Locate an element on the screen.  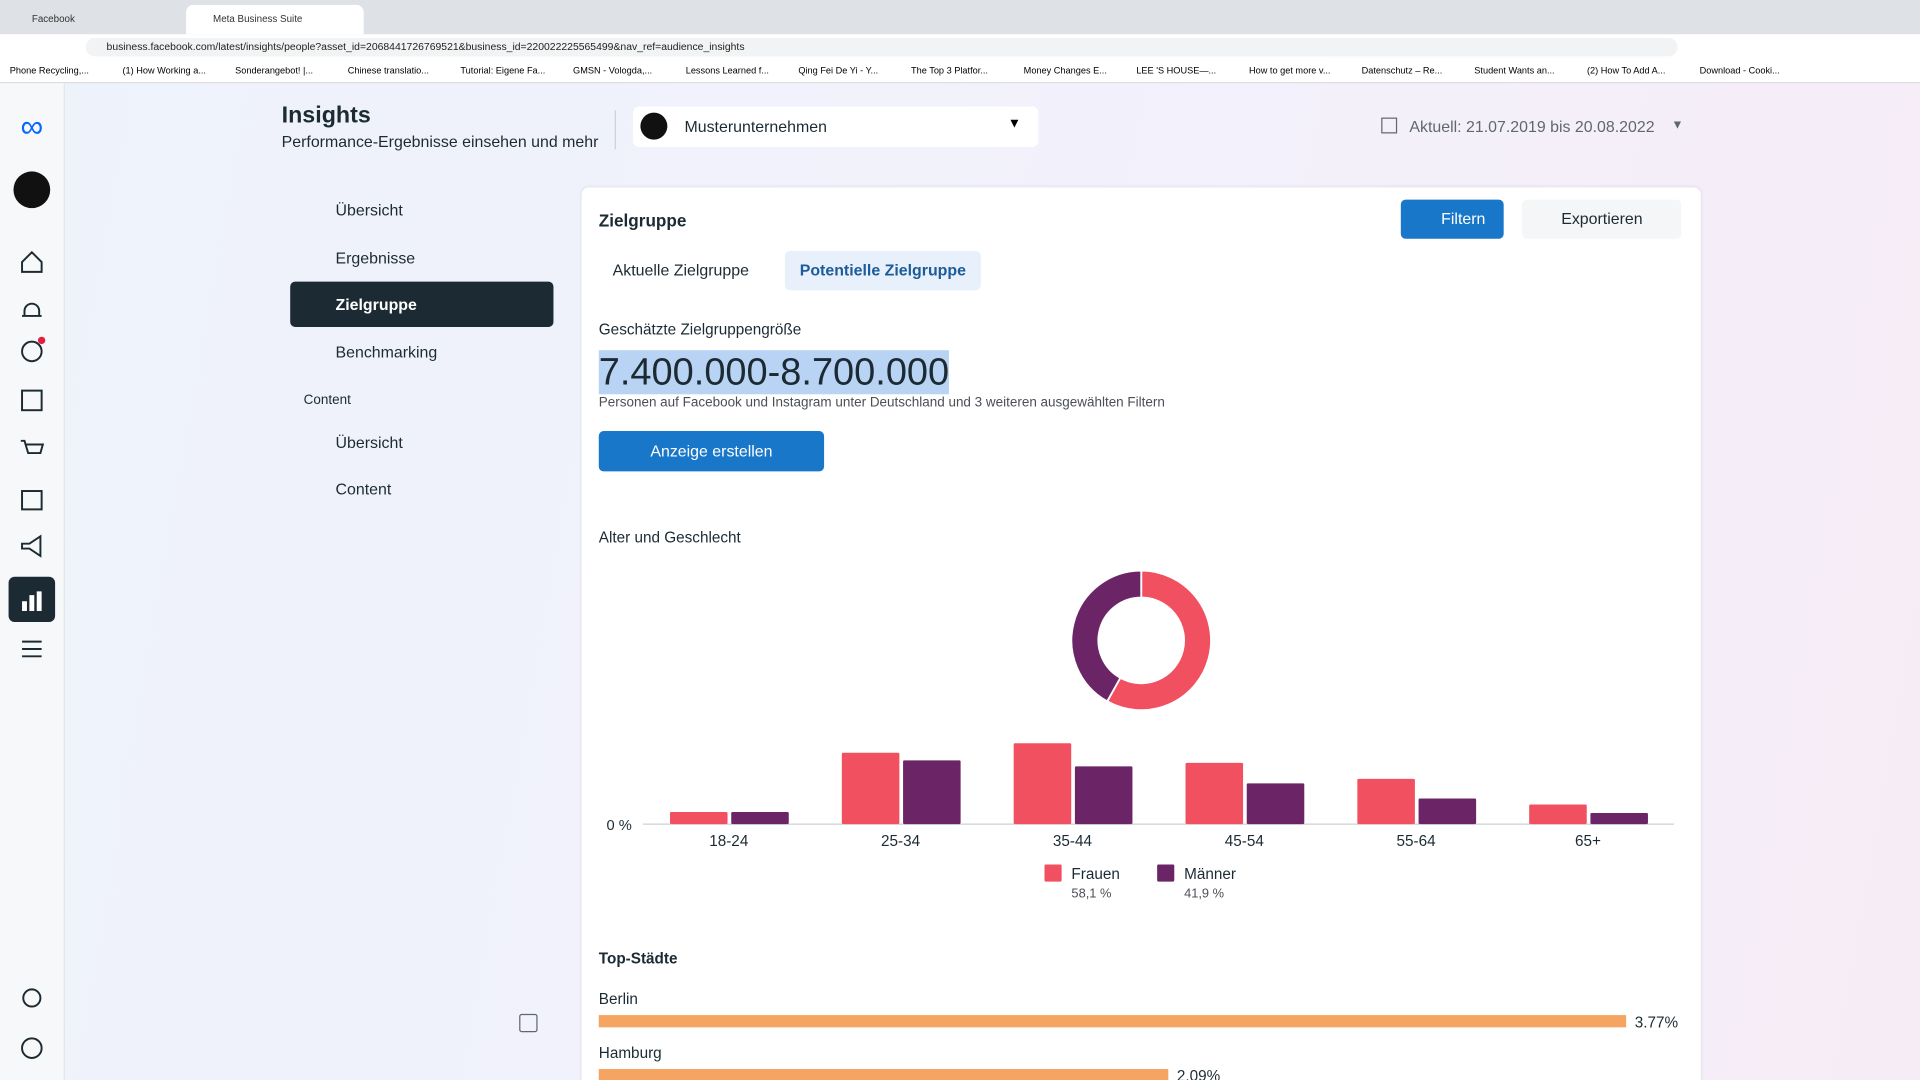
page-title: Insights is located at coordinates (326, 115).